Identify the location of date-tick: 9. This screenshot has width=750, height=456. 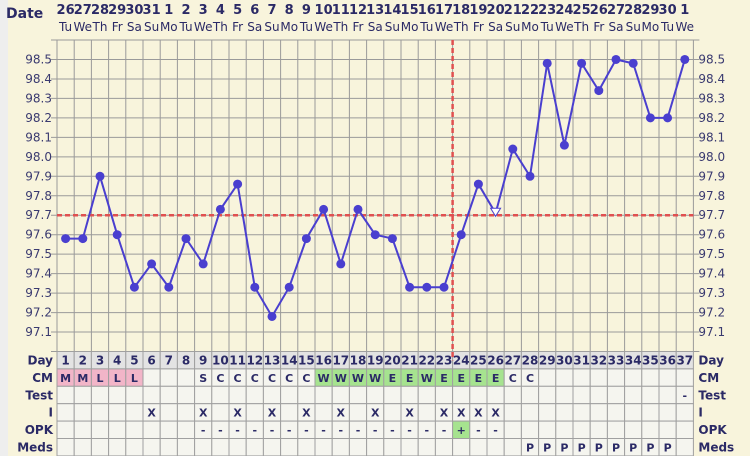
(306, 10).